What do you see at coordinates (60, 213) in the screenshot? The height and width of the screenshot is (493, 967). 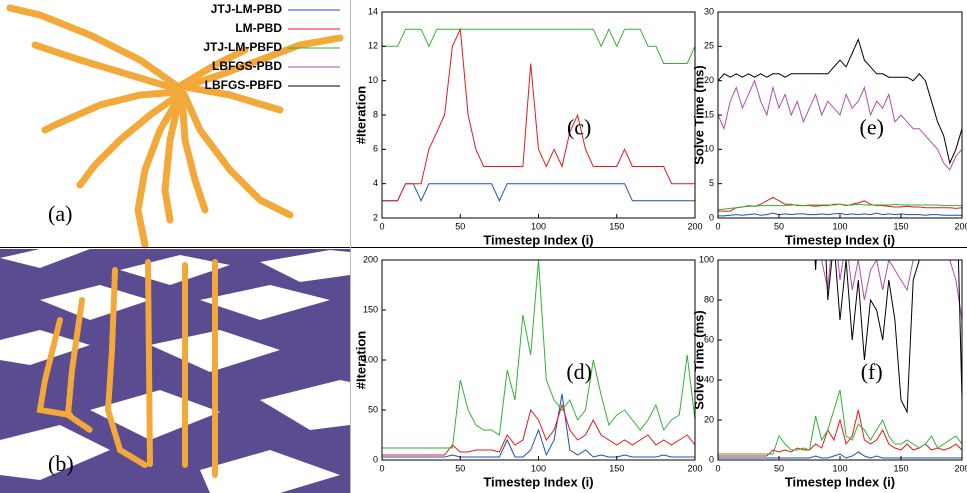 I see `panel-label: (a)` at bounding box center [60, 213].